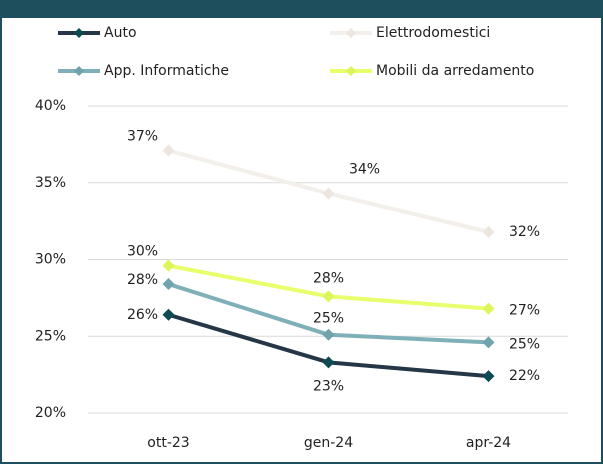 This screenshot has width=603, height=464. I want to click on x-tick-label: ott-23, so click(168, 443).